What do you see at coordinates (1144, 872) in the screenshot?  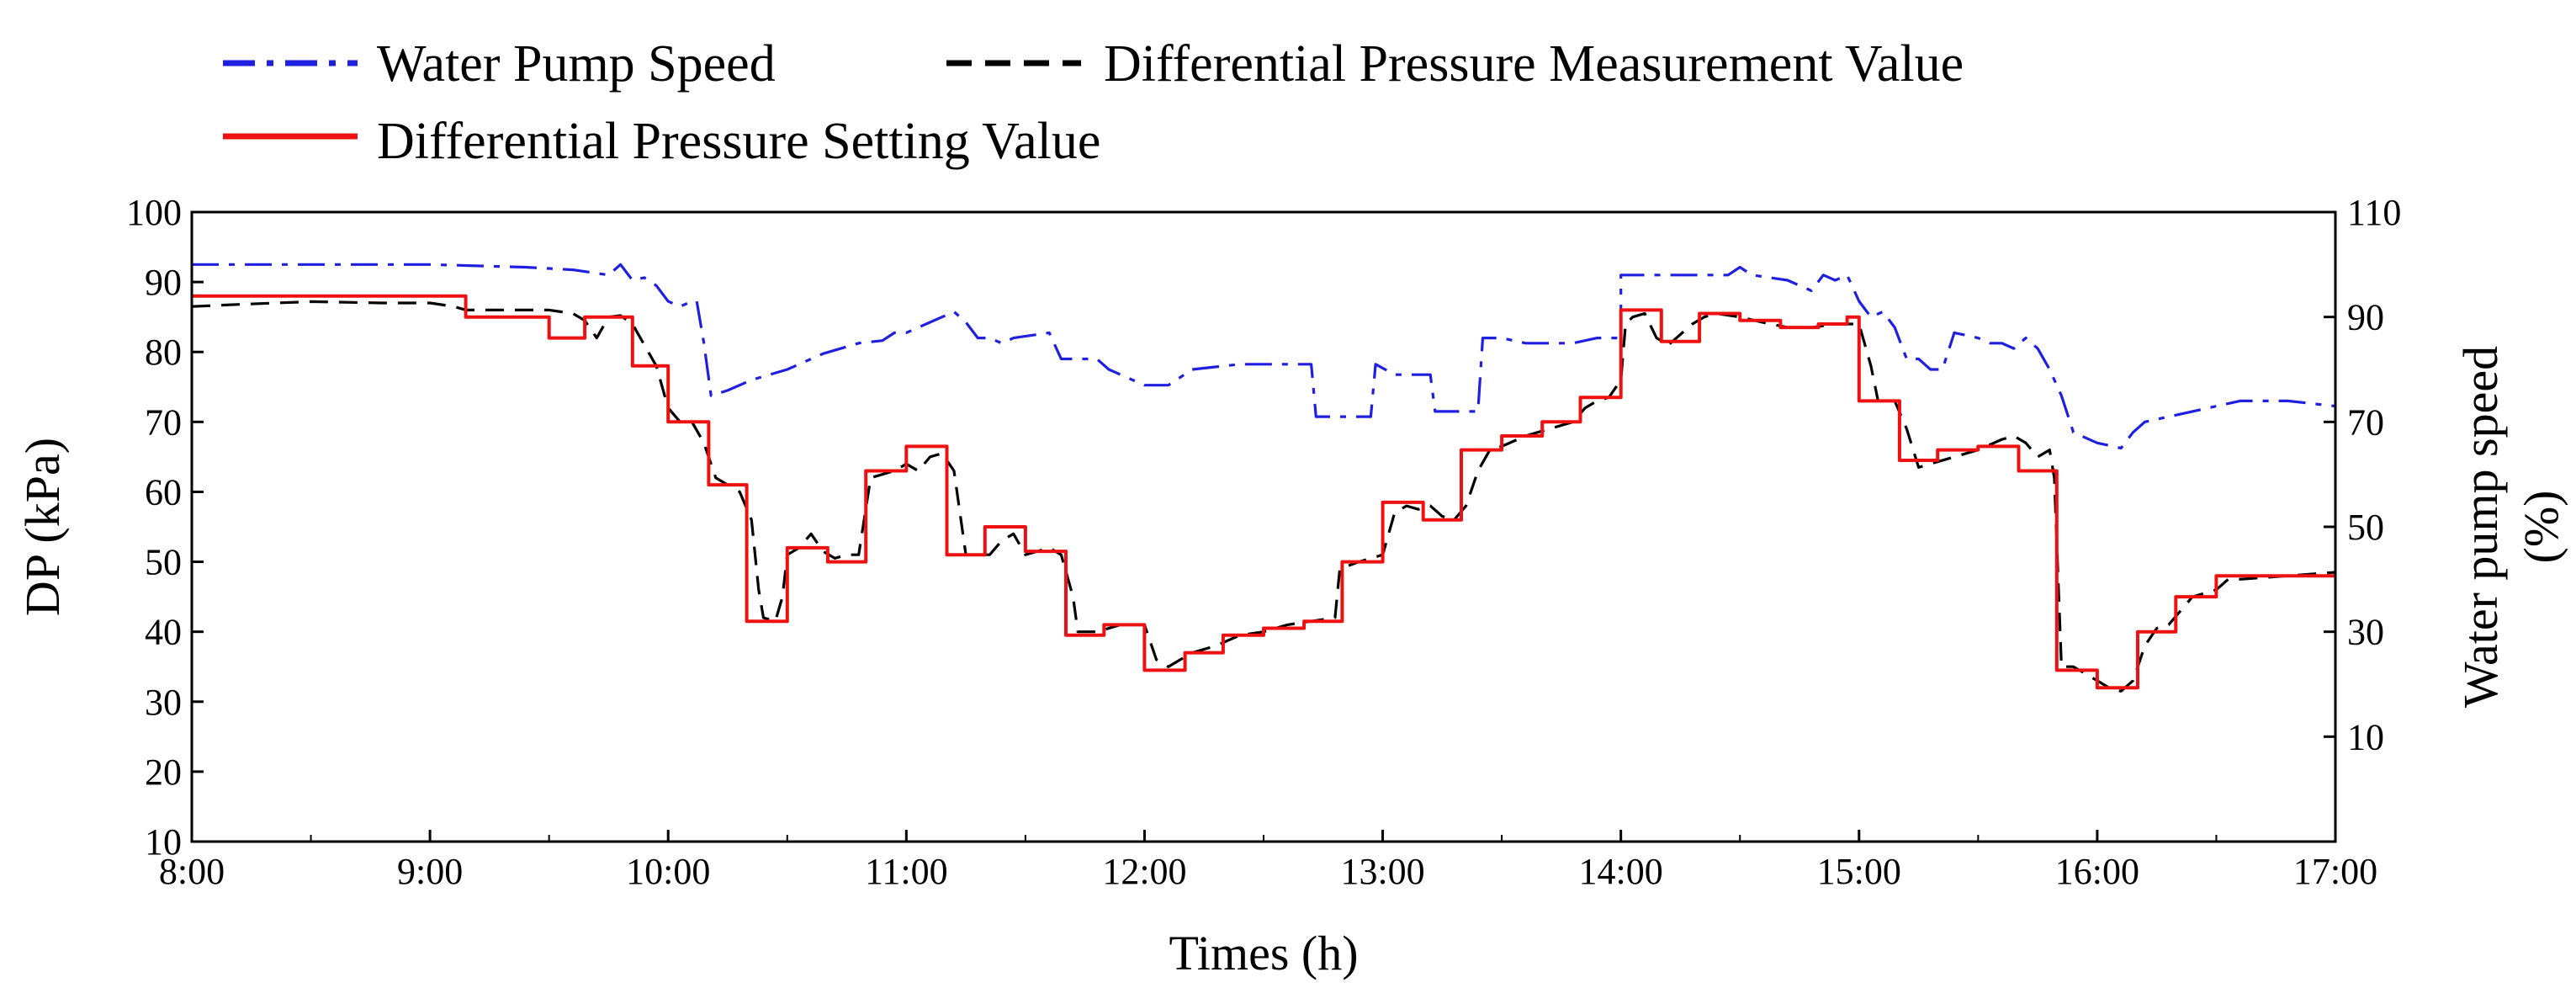 I see `x-tick-label: 12:00` at bounding box center [1144, 872].